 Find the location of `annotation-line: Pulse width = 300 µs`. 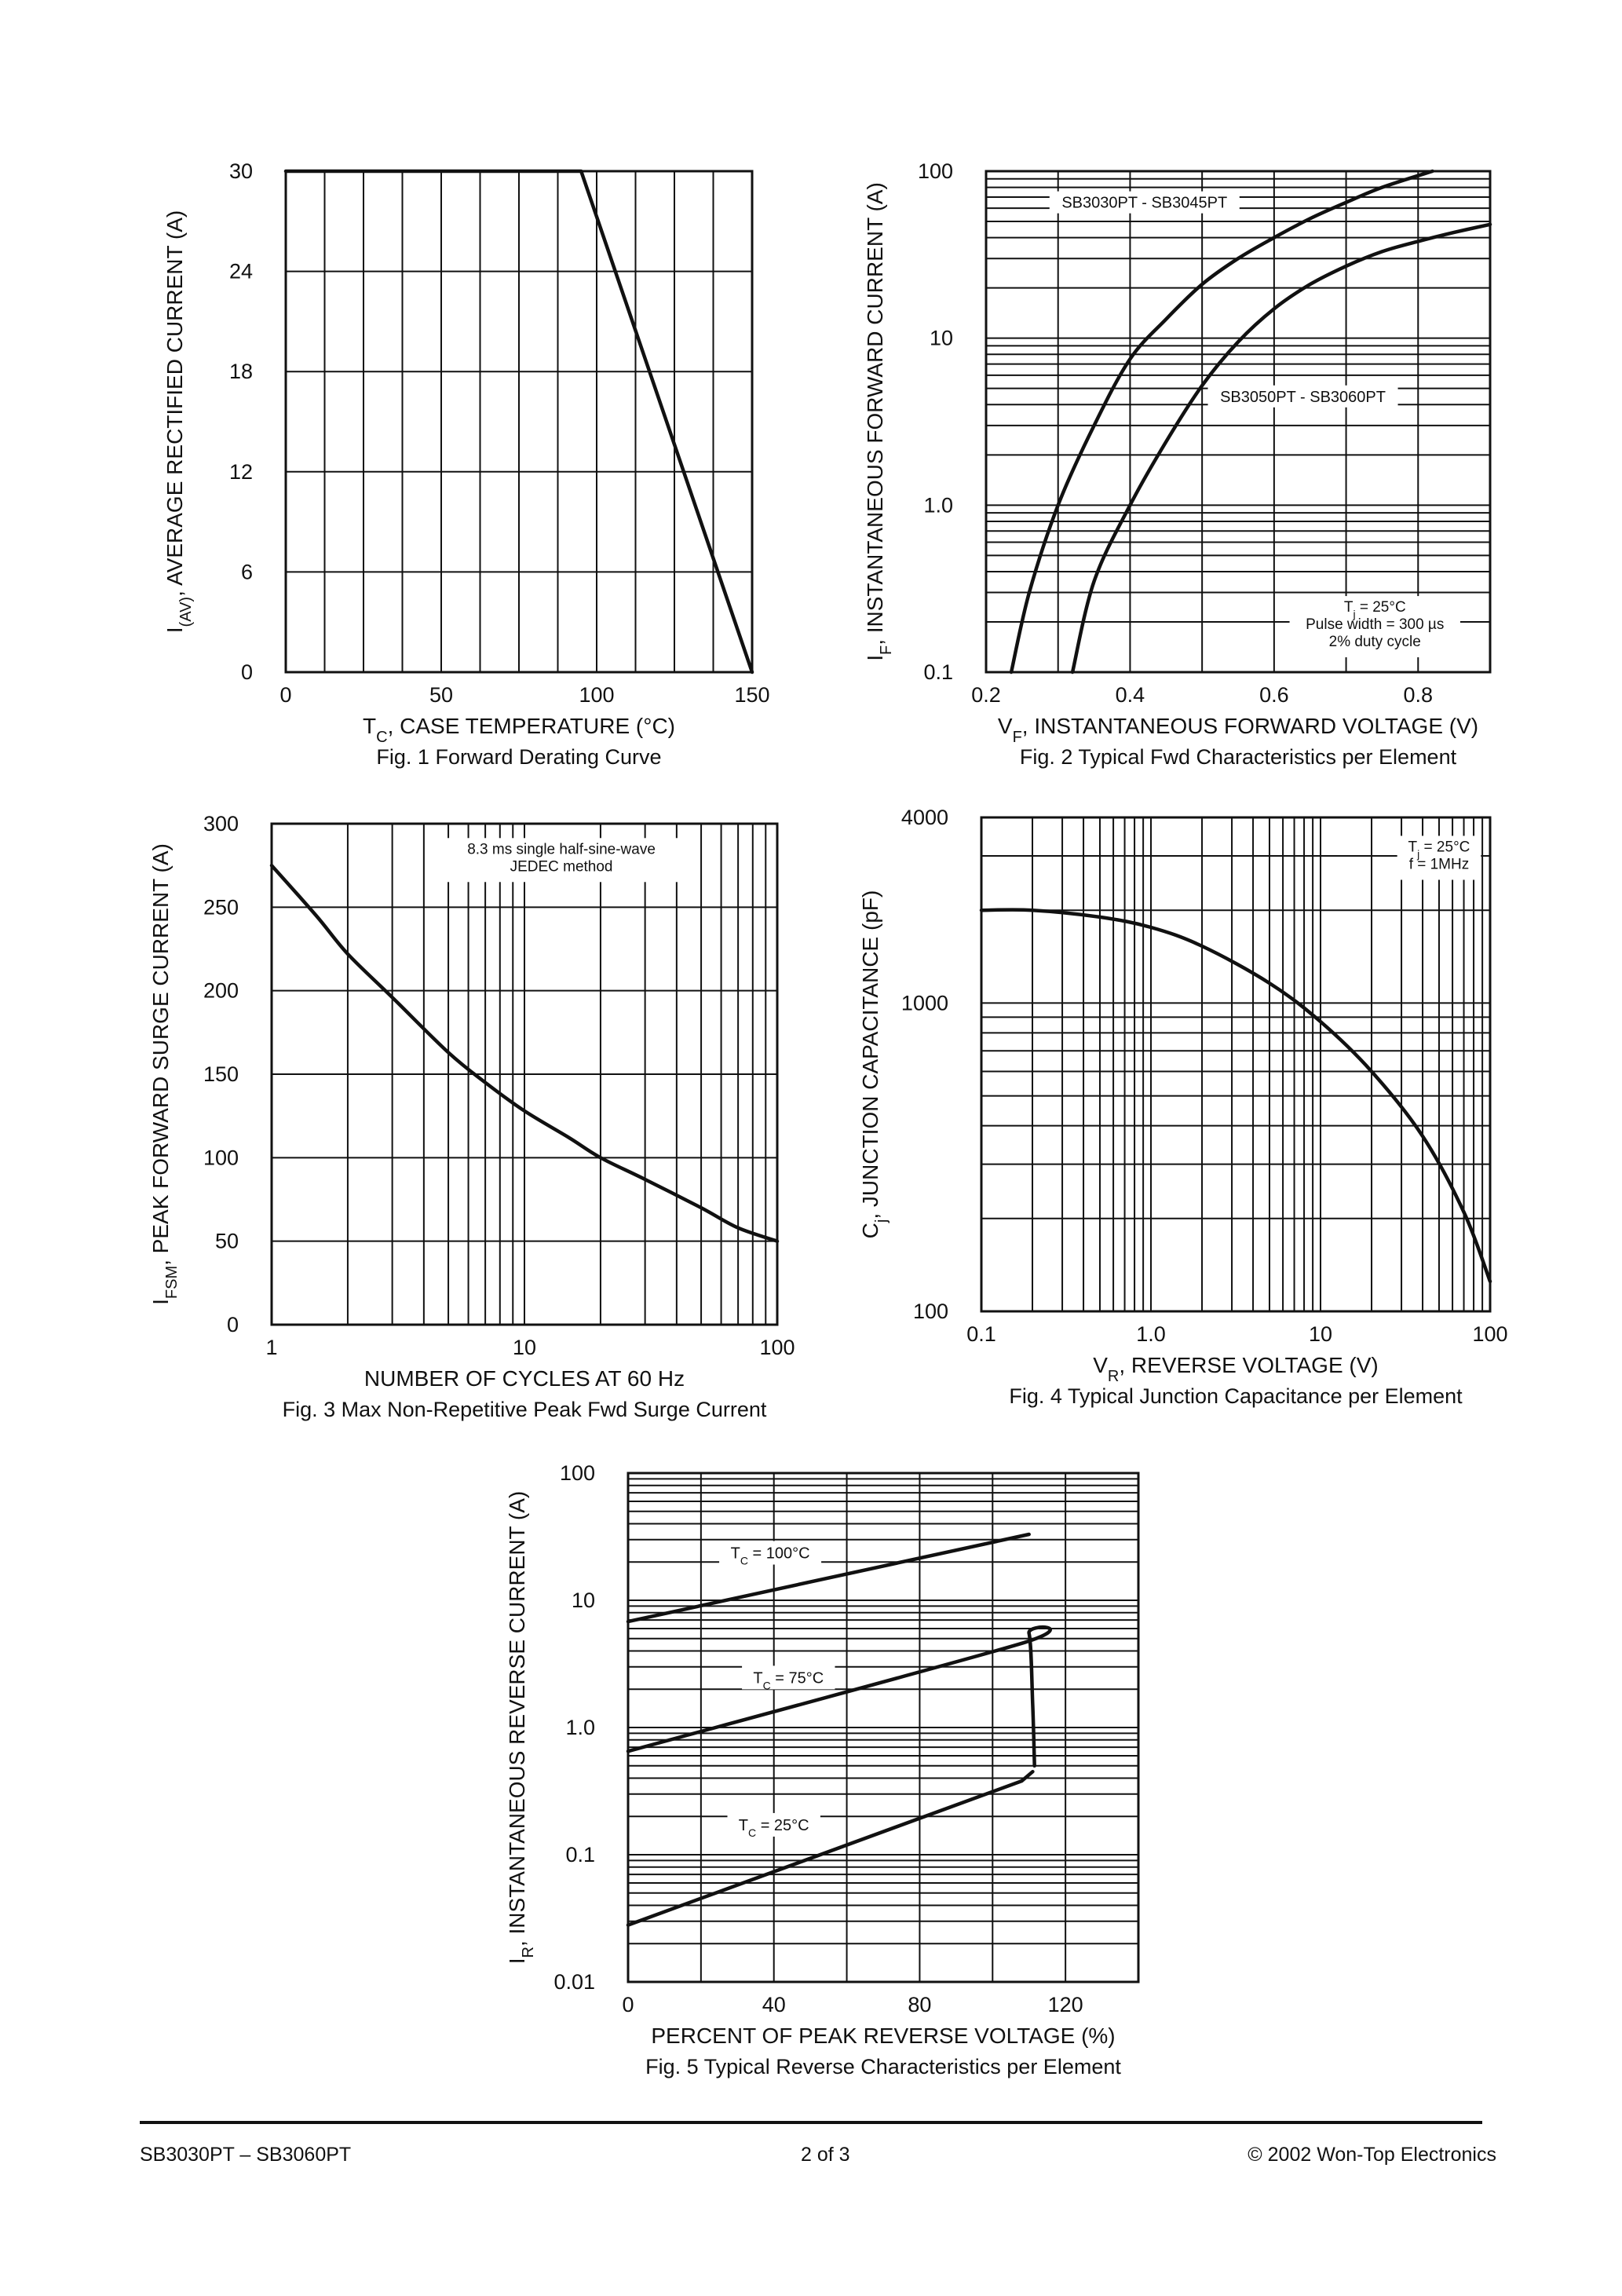

annotation-line: Pulse width = 300 µs is located at coordinates (1375, 624).